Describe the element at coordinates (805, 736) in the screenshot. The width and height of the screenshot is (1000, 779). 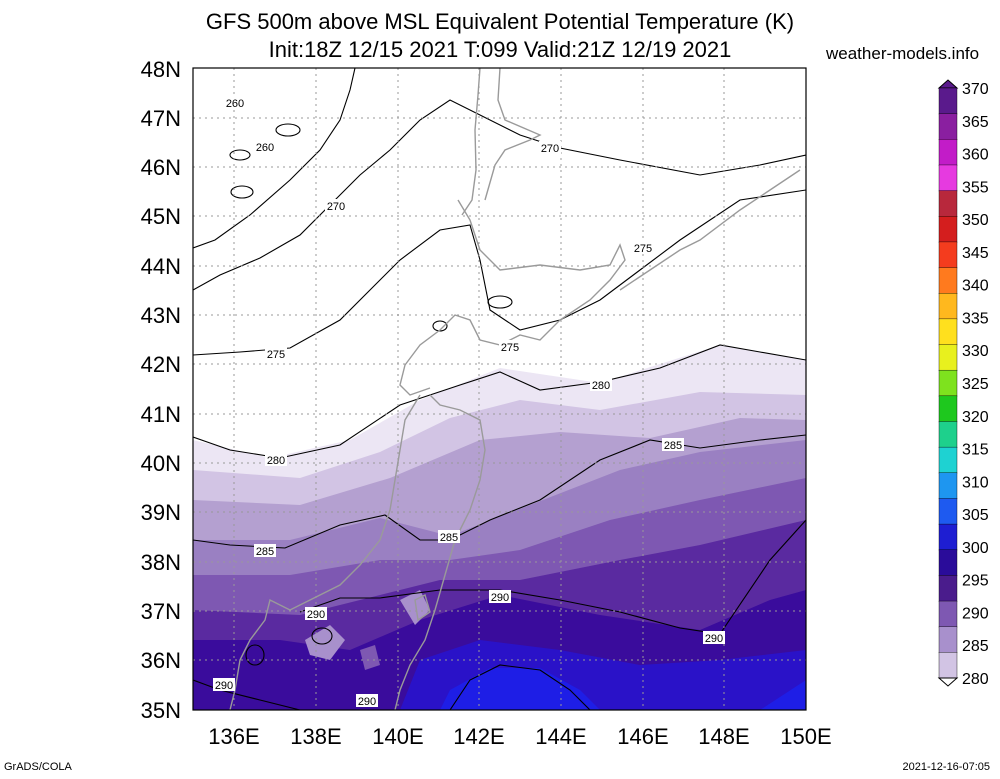
I see `lon-label: 150E` at that location.